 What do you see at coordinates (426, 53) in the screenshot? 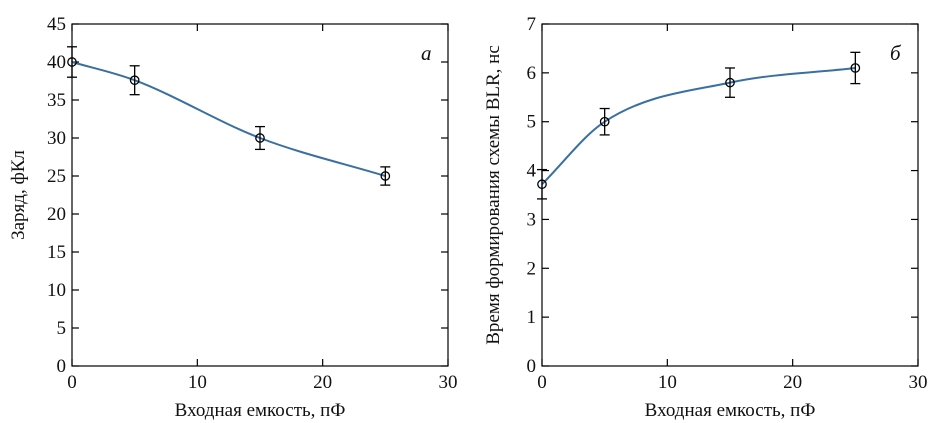
I see `panel-label: а` at bounding box center [426, 53].